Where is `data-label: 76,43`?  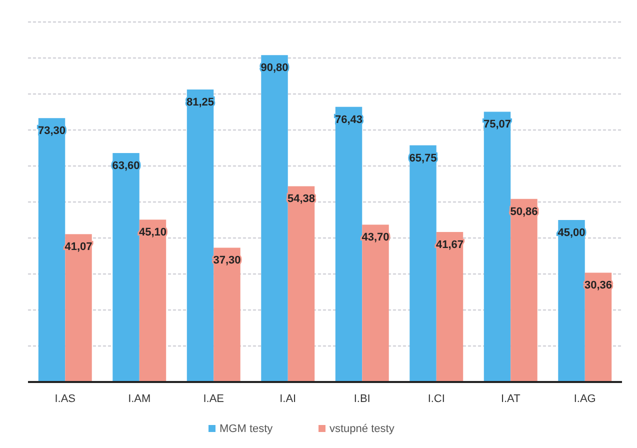
data-label: 76,43 is located at coordinates (348, 120).